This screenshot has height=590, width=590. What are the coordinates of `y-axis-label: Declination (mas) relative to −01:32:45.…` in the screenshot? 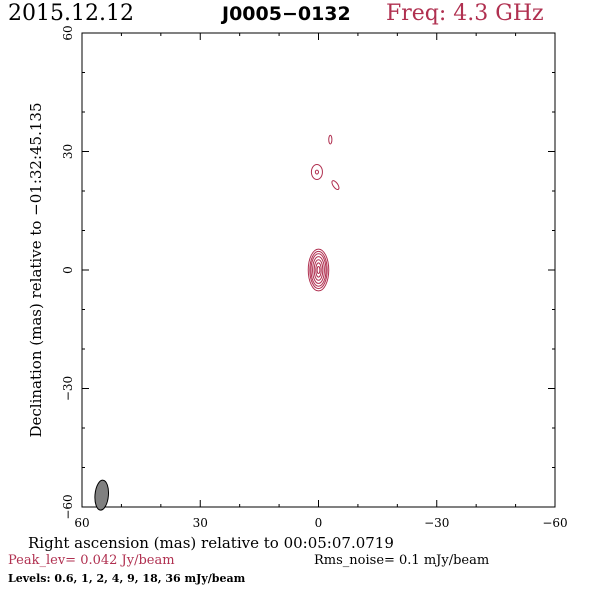 It's located at (36, 269).